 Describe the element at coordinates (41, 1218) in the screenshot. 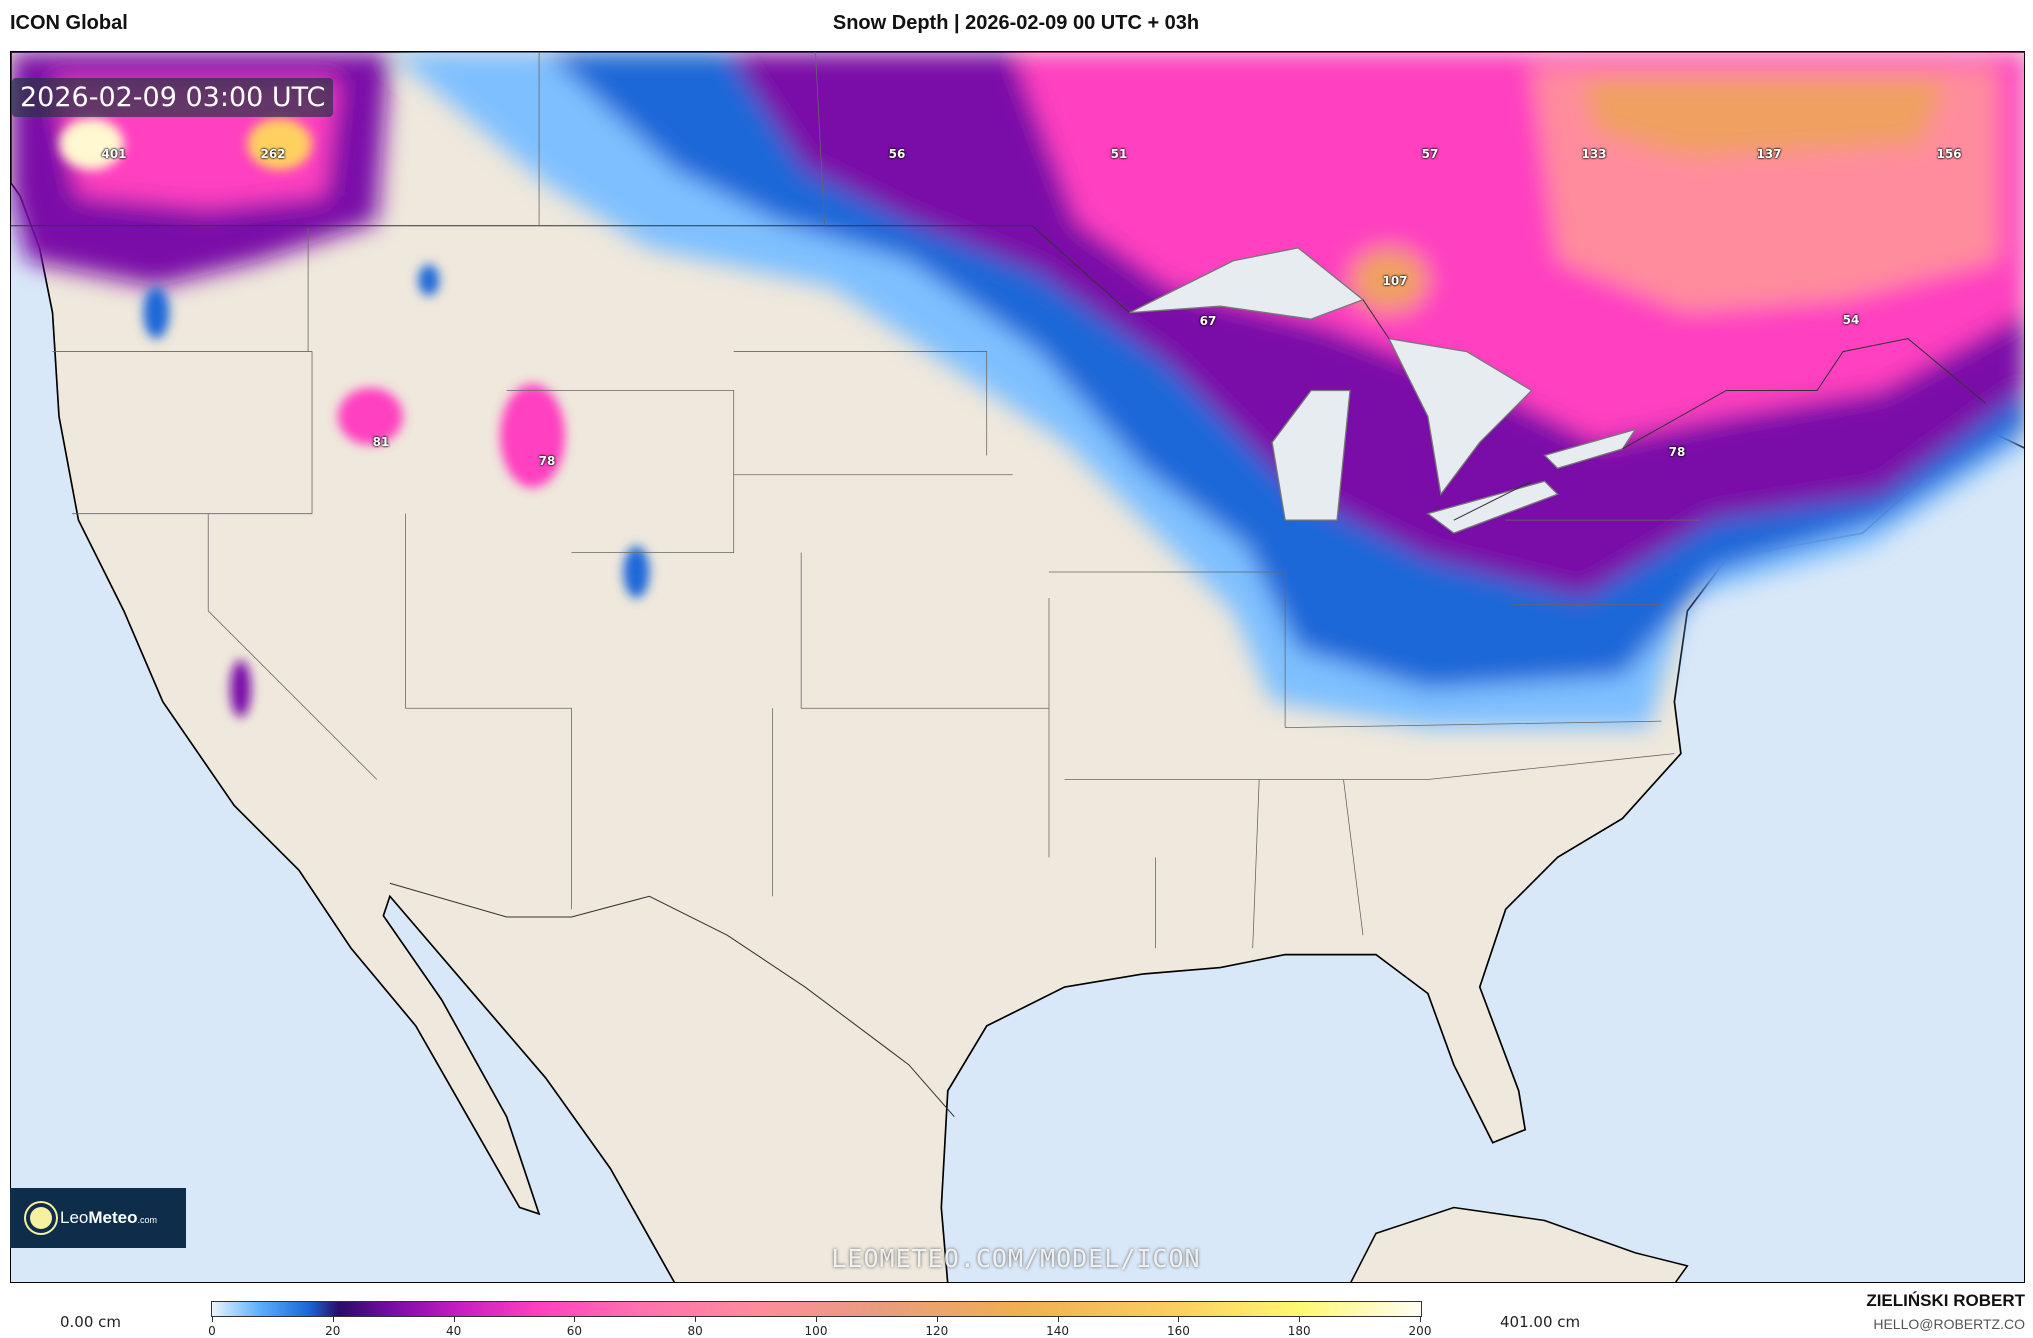

I see `sun-icon` at that location.